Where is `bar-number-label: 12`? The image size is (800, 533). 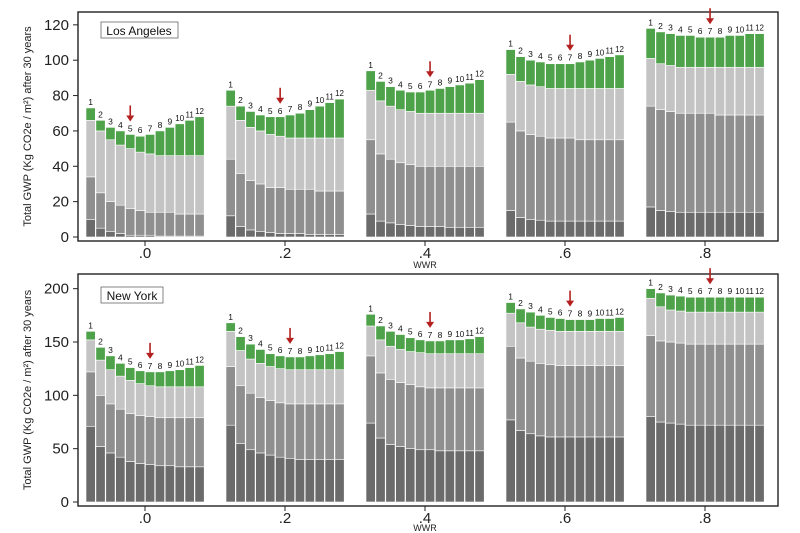 bar-number-label: 12 is located at coordinates (619, 49).